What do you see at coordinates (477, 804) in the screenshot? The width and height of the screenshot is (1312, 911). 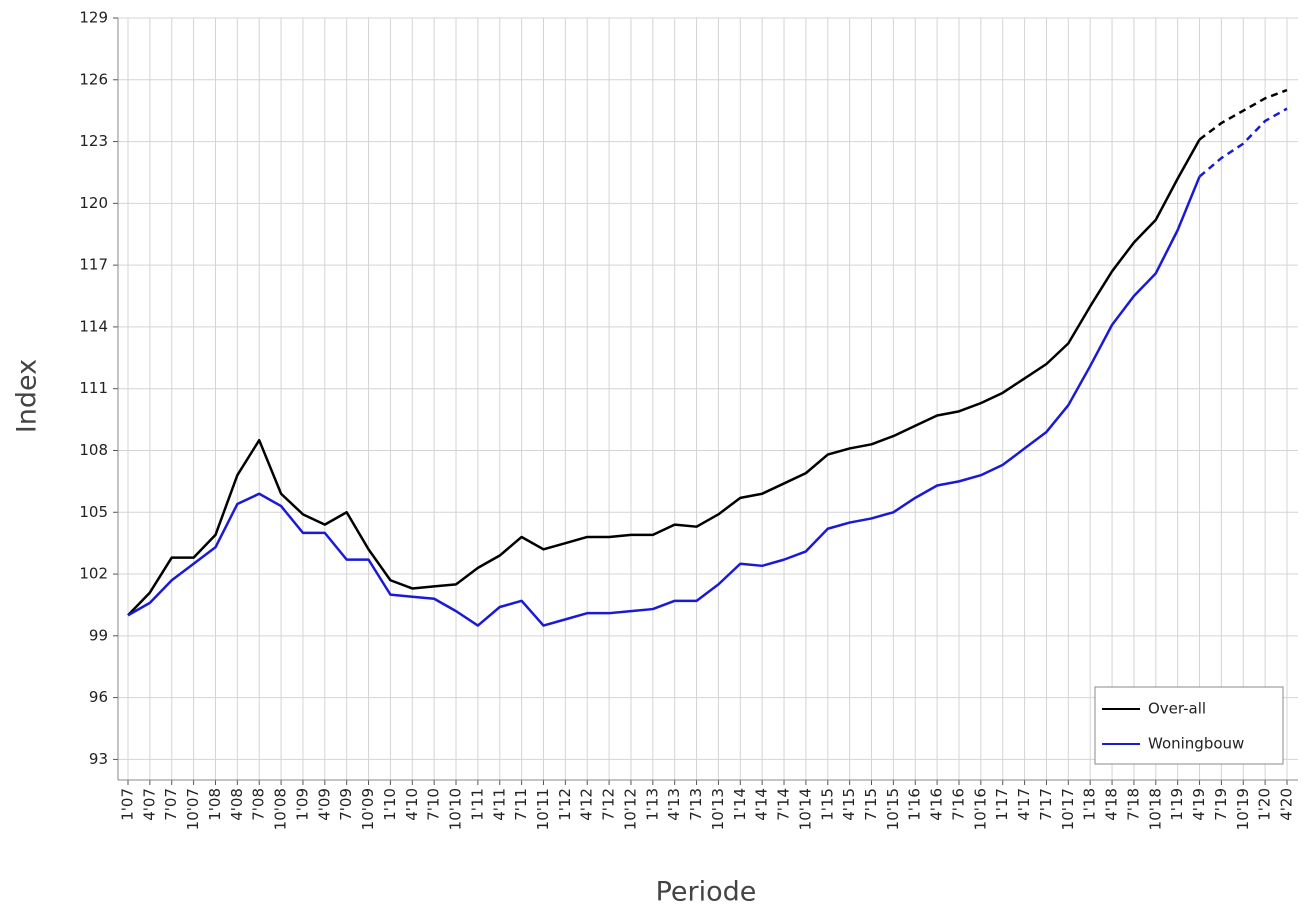 I see `x-tick-label: 1'11` at bounding box center [477, 804].